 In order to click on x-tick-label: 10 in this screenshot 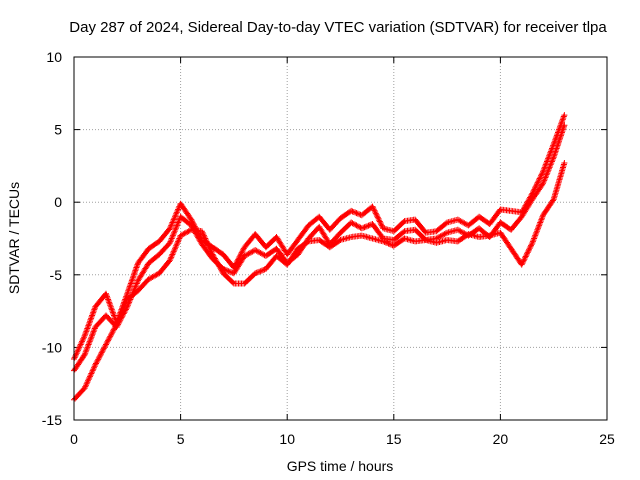, I will do `click(287, 439)`.